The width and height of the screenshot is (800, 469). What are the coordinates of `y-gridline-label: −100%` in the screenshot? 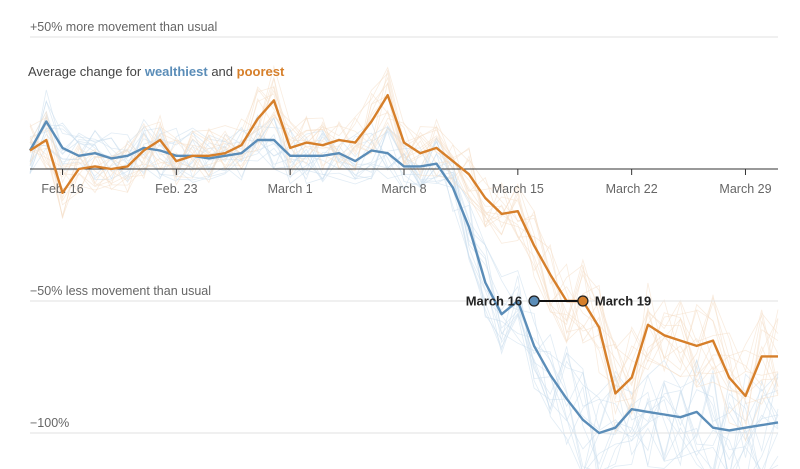 It's located at (49, 423).